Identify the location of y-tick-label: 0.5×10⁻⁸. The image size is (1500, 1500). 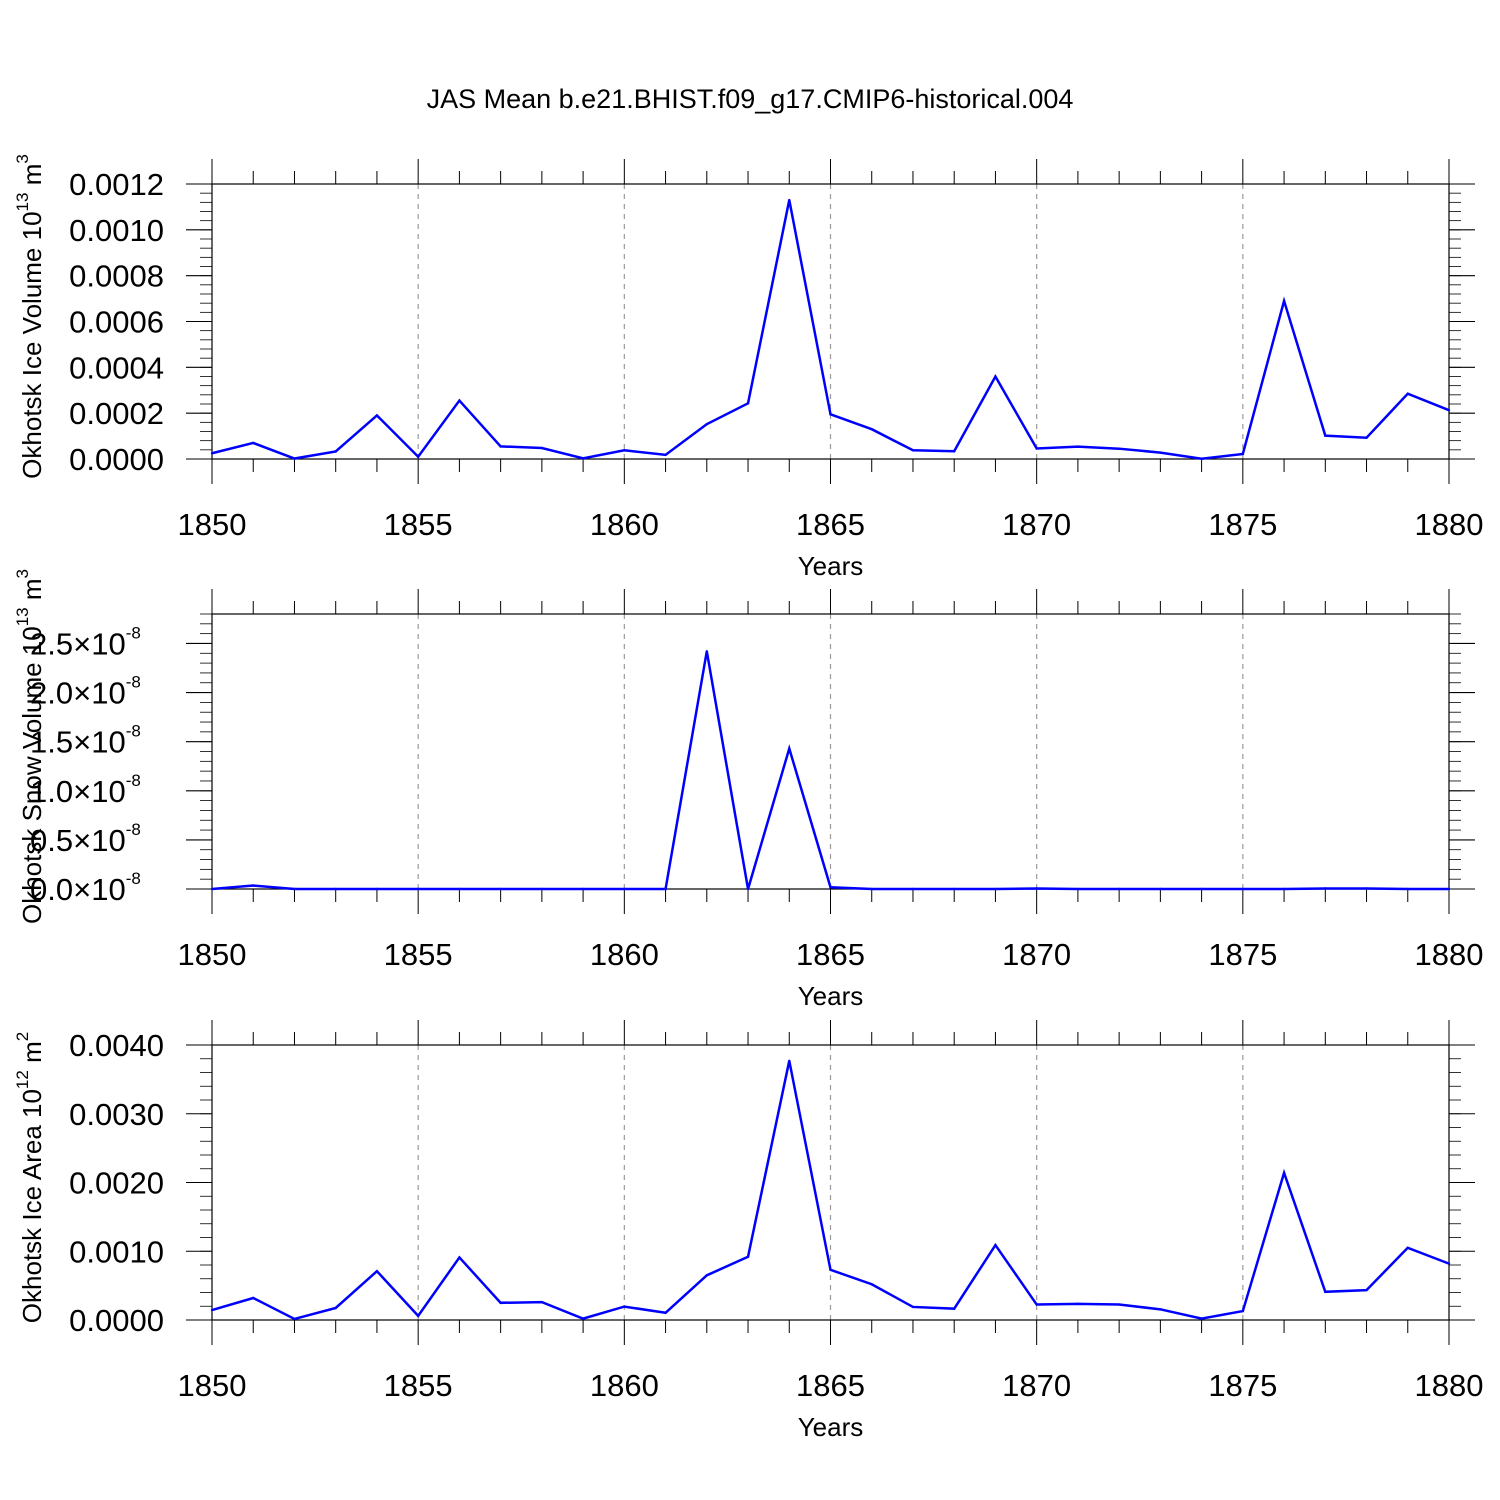
(85, 839).